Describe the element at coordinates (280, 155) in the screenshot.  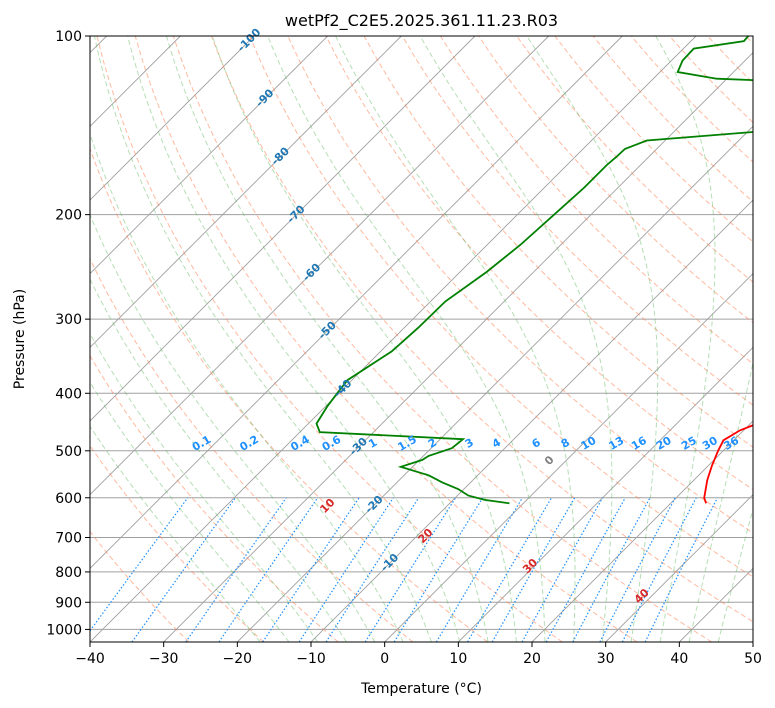
I see `isotherm-label: -80` at that location.